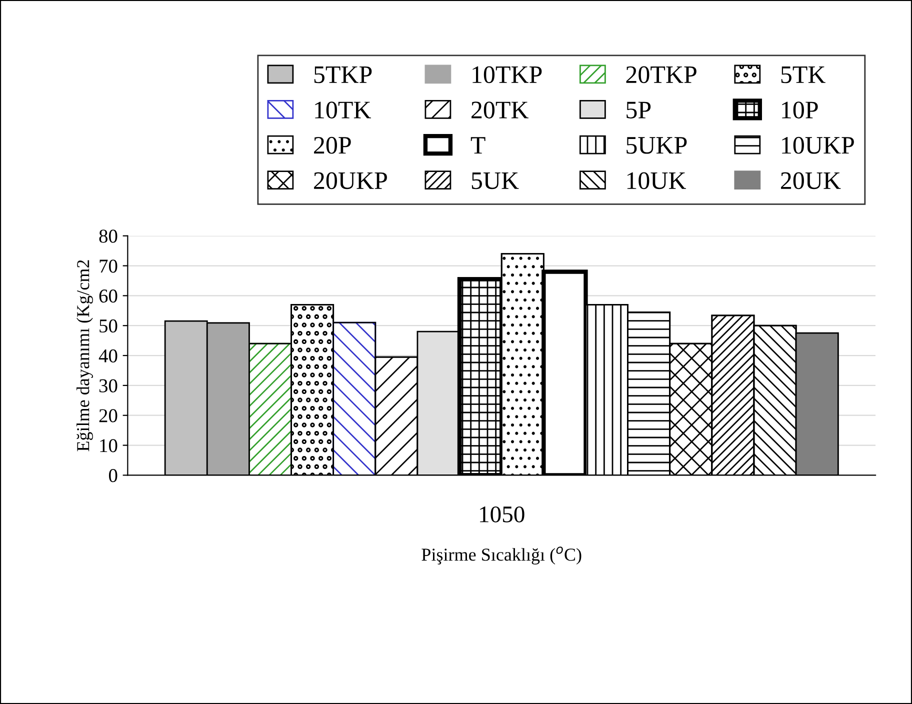 The width and height of the screenshot is (912, 704). I want to click on legend-label: T, so click(478, 145).